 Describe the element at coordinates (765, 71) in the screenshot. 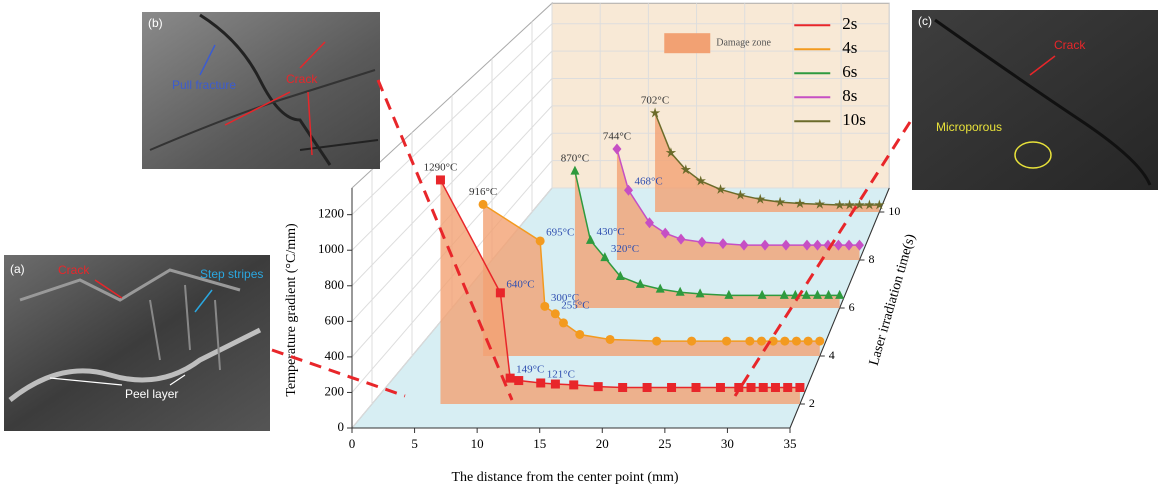

I see `legend: Damage zone 2s 4s 6s 8s 10s` at that location.